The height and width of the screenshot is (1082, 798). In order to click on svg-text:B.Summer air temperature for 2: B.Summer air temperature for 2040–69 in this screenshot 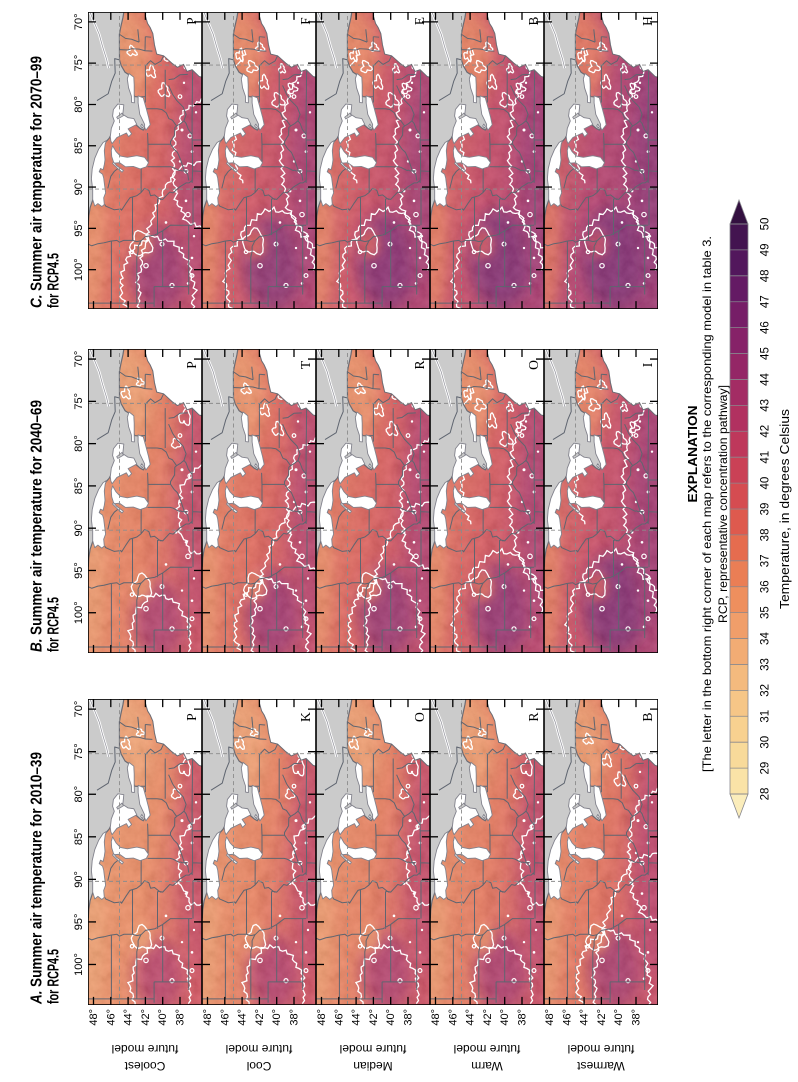, I will do `click(37, 526)`.